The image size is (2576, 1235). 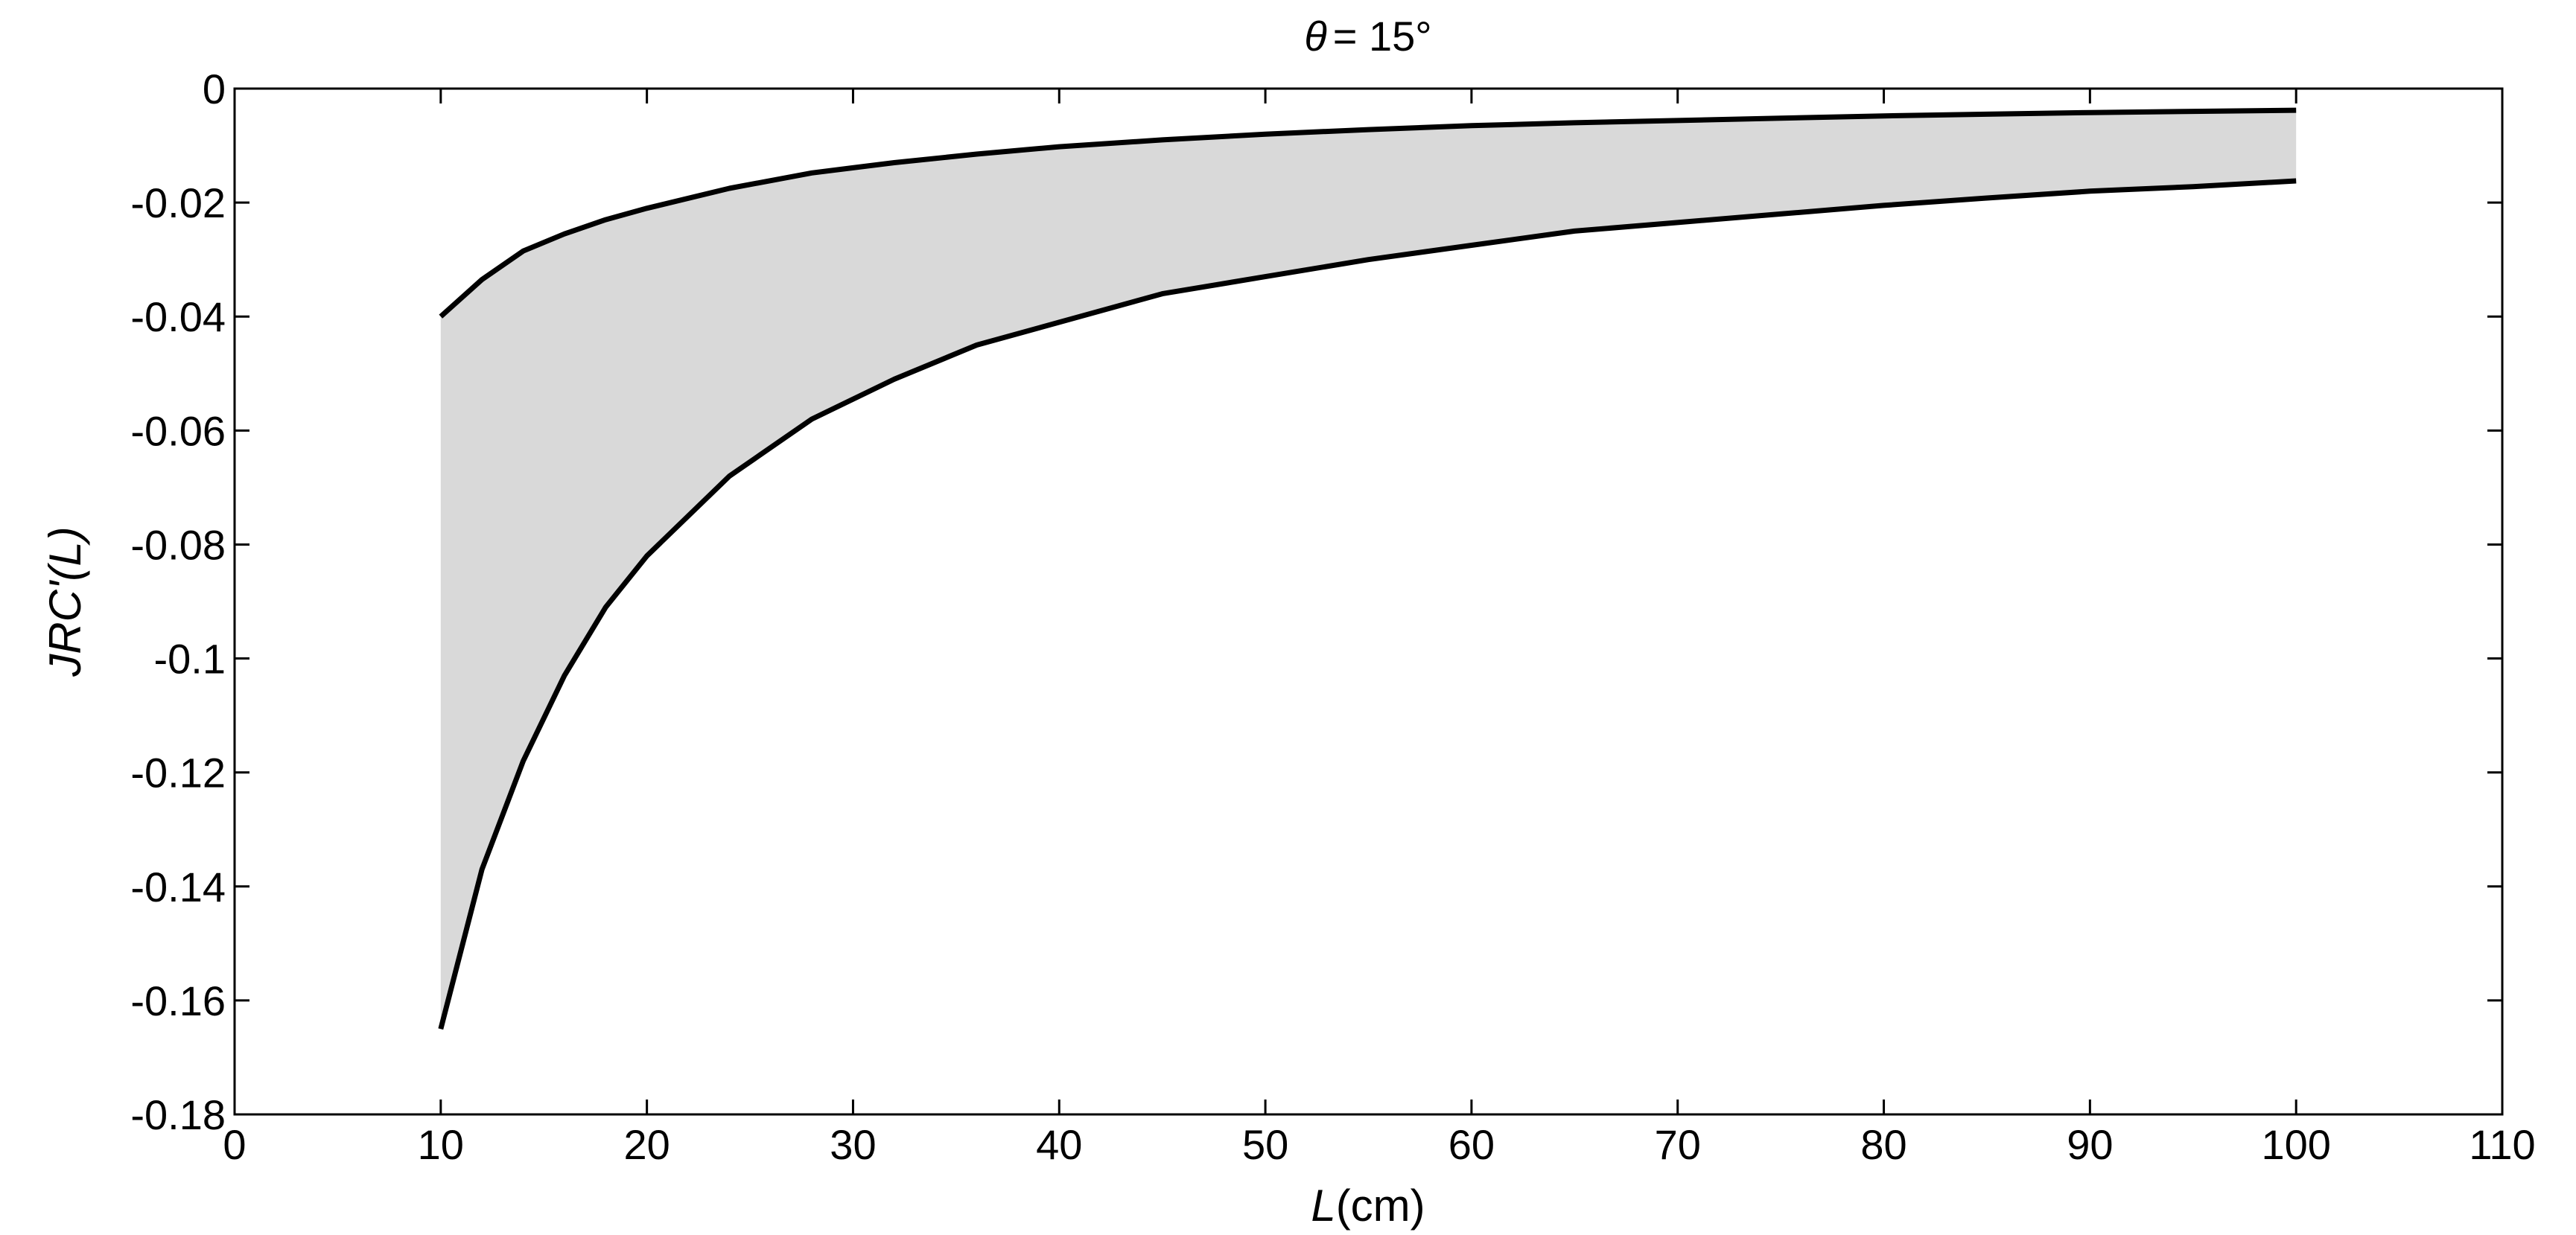 I want to click on y-tick-label: -0.02, so click(x=178, y=202).